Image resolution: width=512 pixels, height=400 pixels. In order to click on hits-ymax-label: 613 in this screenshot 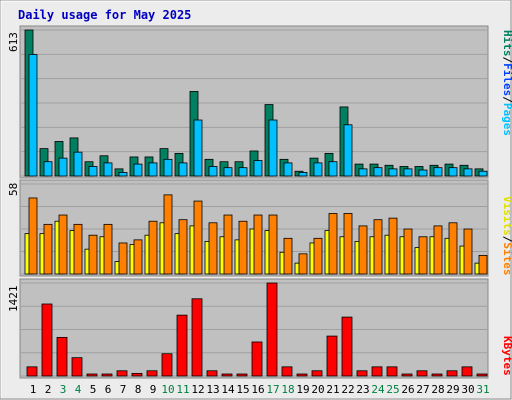, I will do `click(13, 42)`.